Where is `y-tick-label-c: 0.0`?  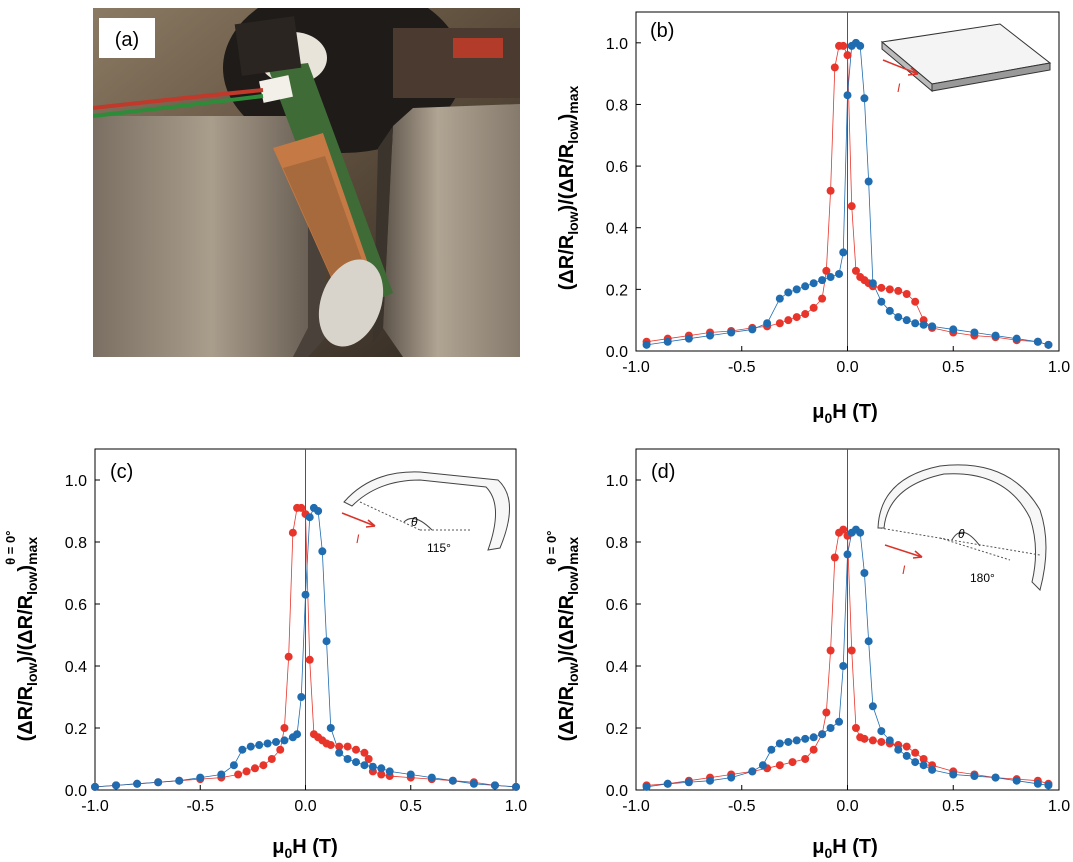
y-tick-label-c: 0.0 is located at coordinates (76, 791).